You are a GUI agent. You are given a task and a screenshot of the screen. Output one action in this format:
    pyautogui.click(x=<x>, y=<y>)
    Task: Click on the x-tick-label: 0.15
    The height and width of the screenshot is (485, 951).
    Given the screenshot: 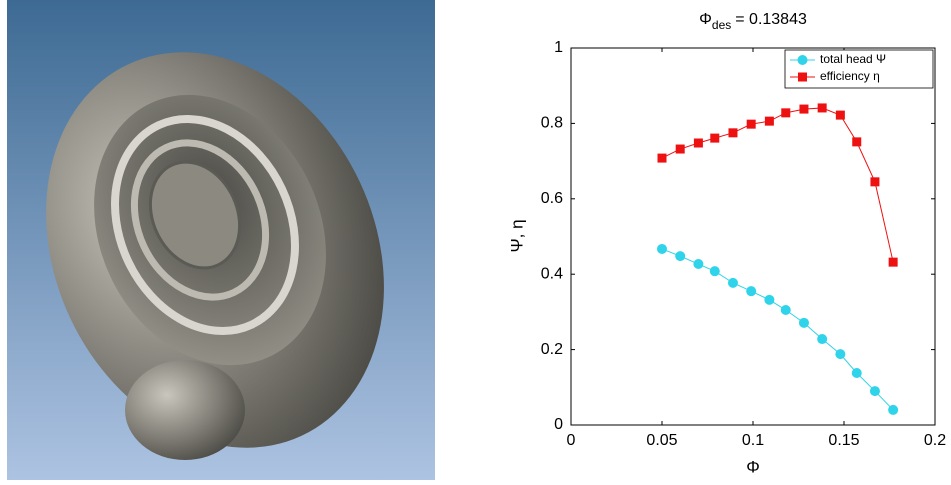 What is the action you would take?
    pyautogui.click(x=843, y=440)
    